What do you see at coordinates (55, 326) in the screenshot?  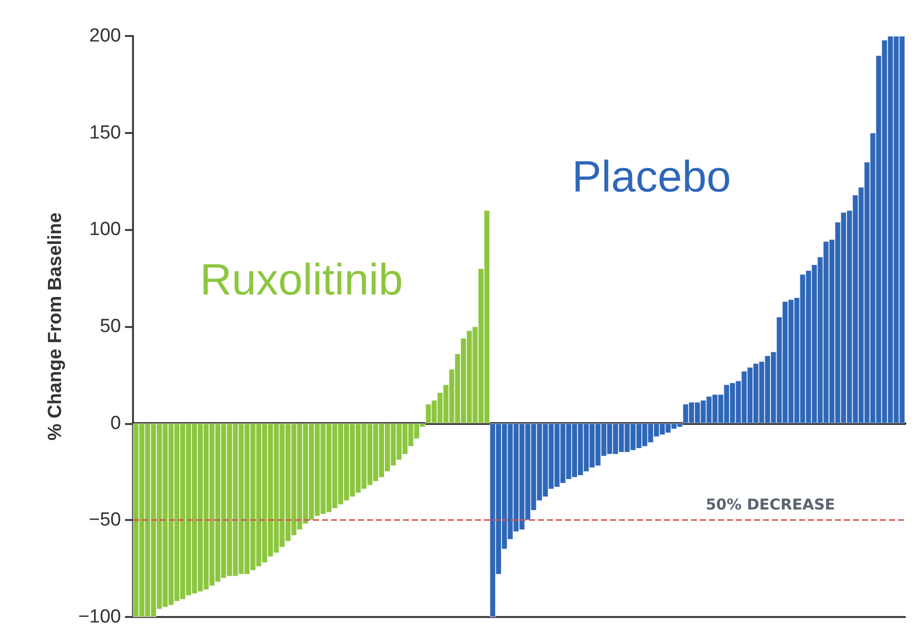 I see `y-axis-title: % Change From Baseline` at bounding box center [55, 326].